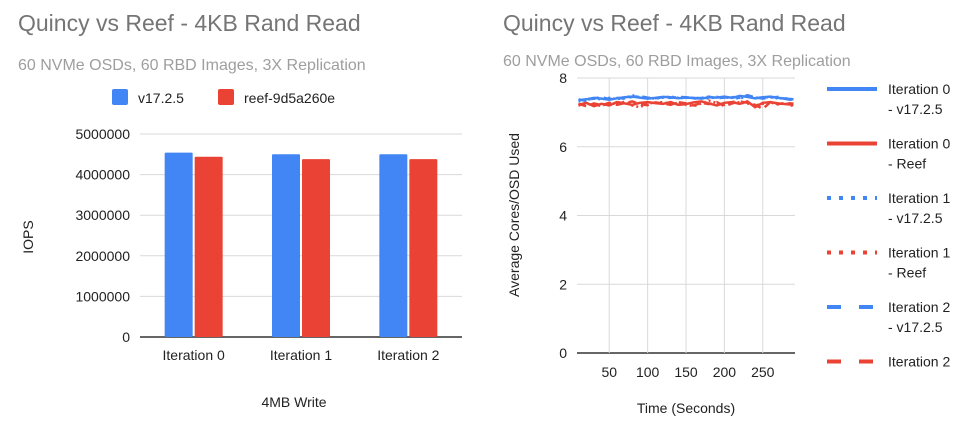  I want to click on line-y-tick-label: 2, so click(563, 284).